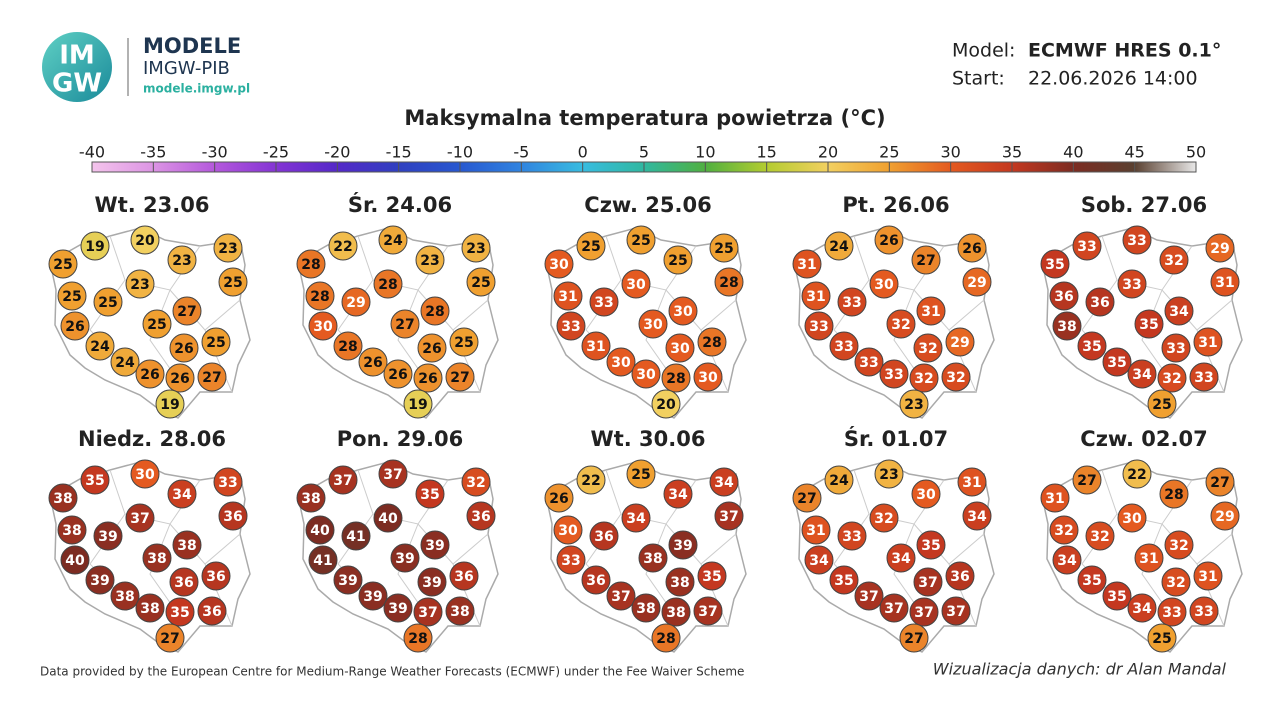  Describe the element at coordinates (196, 89) in the screenshot. I see `url: modele.imgw.pl` at that location.